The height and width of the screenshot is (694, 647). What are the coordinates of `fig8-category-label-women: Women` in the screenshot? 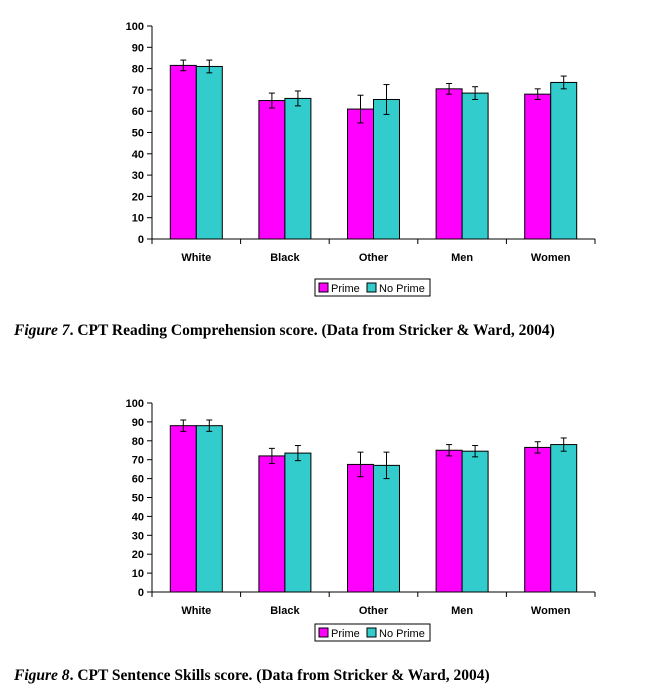 It's located at (551, 611).